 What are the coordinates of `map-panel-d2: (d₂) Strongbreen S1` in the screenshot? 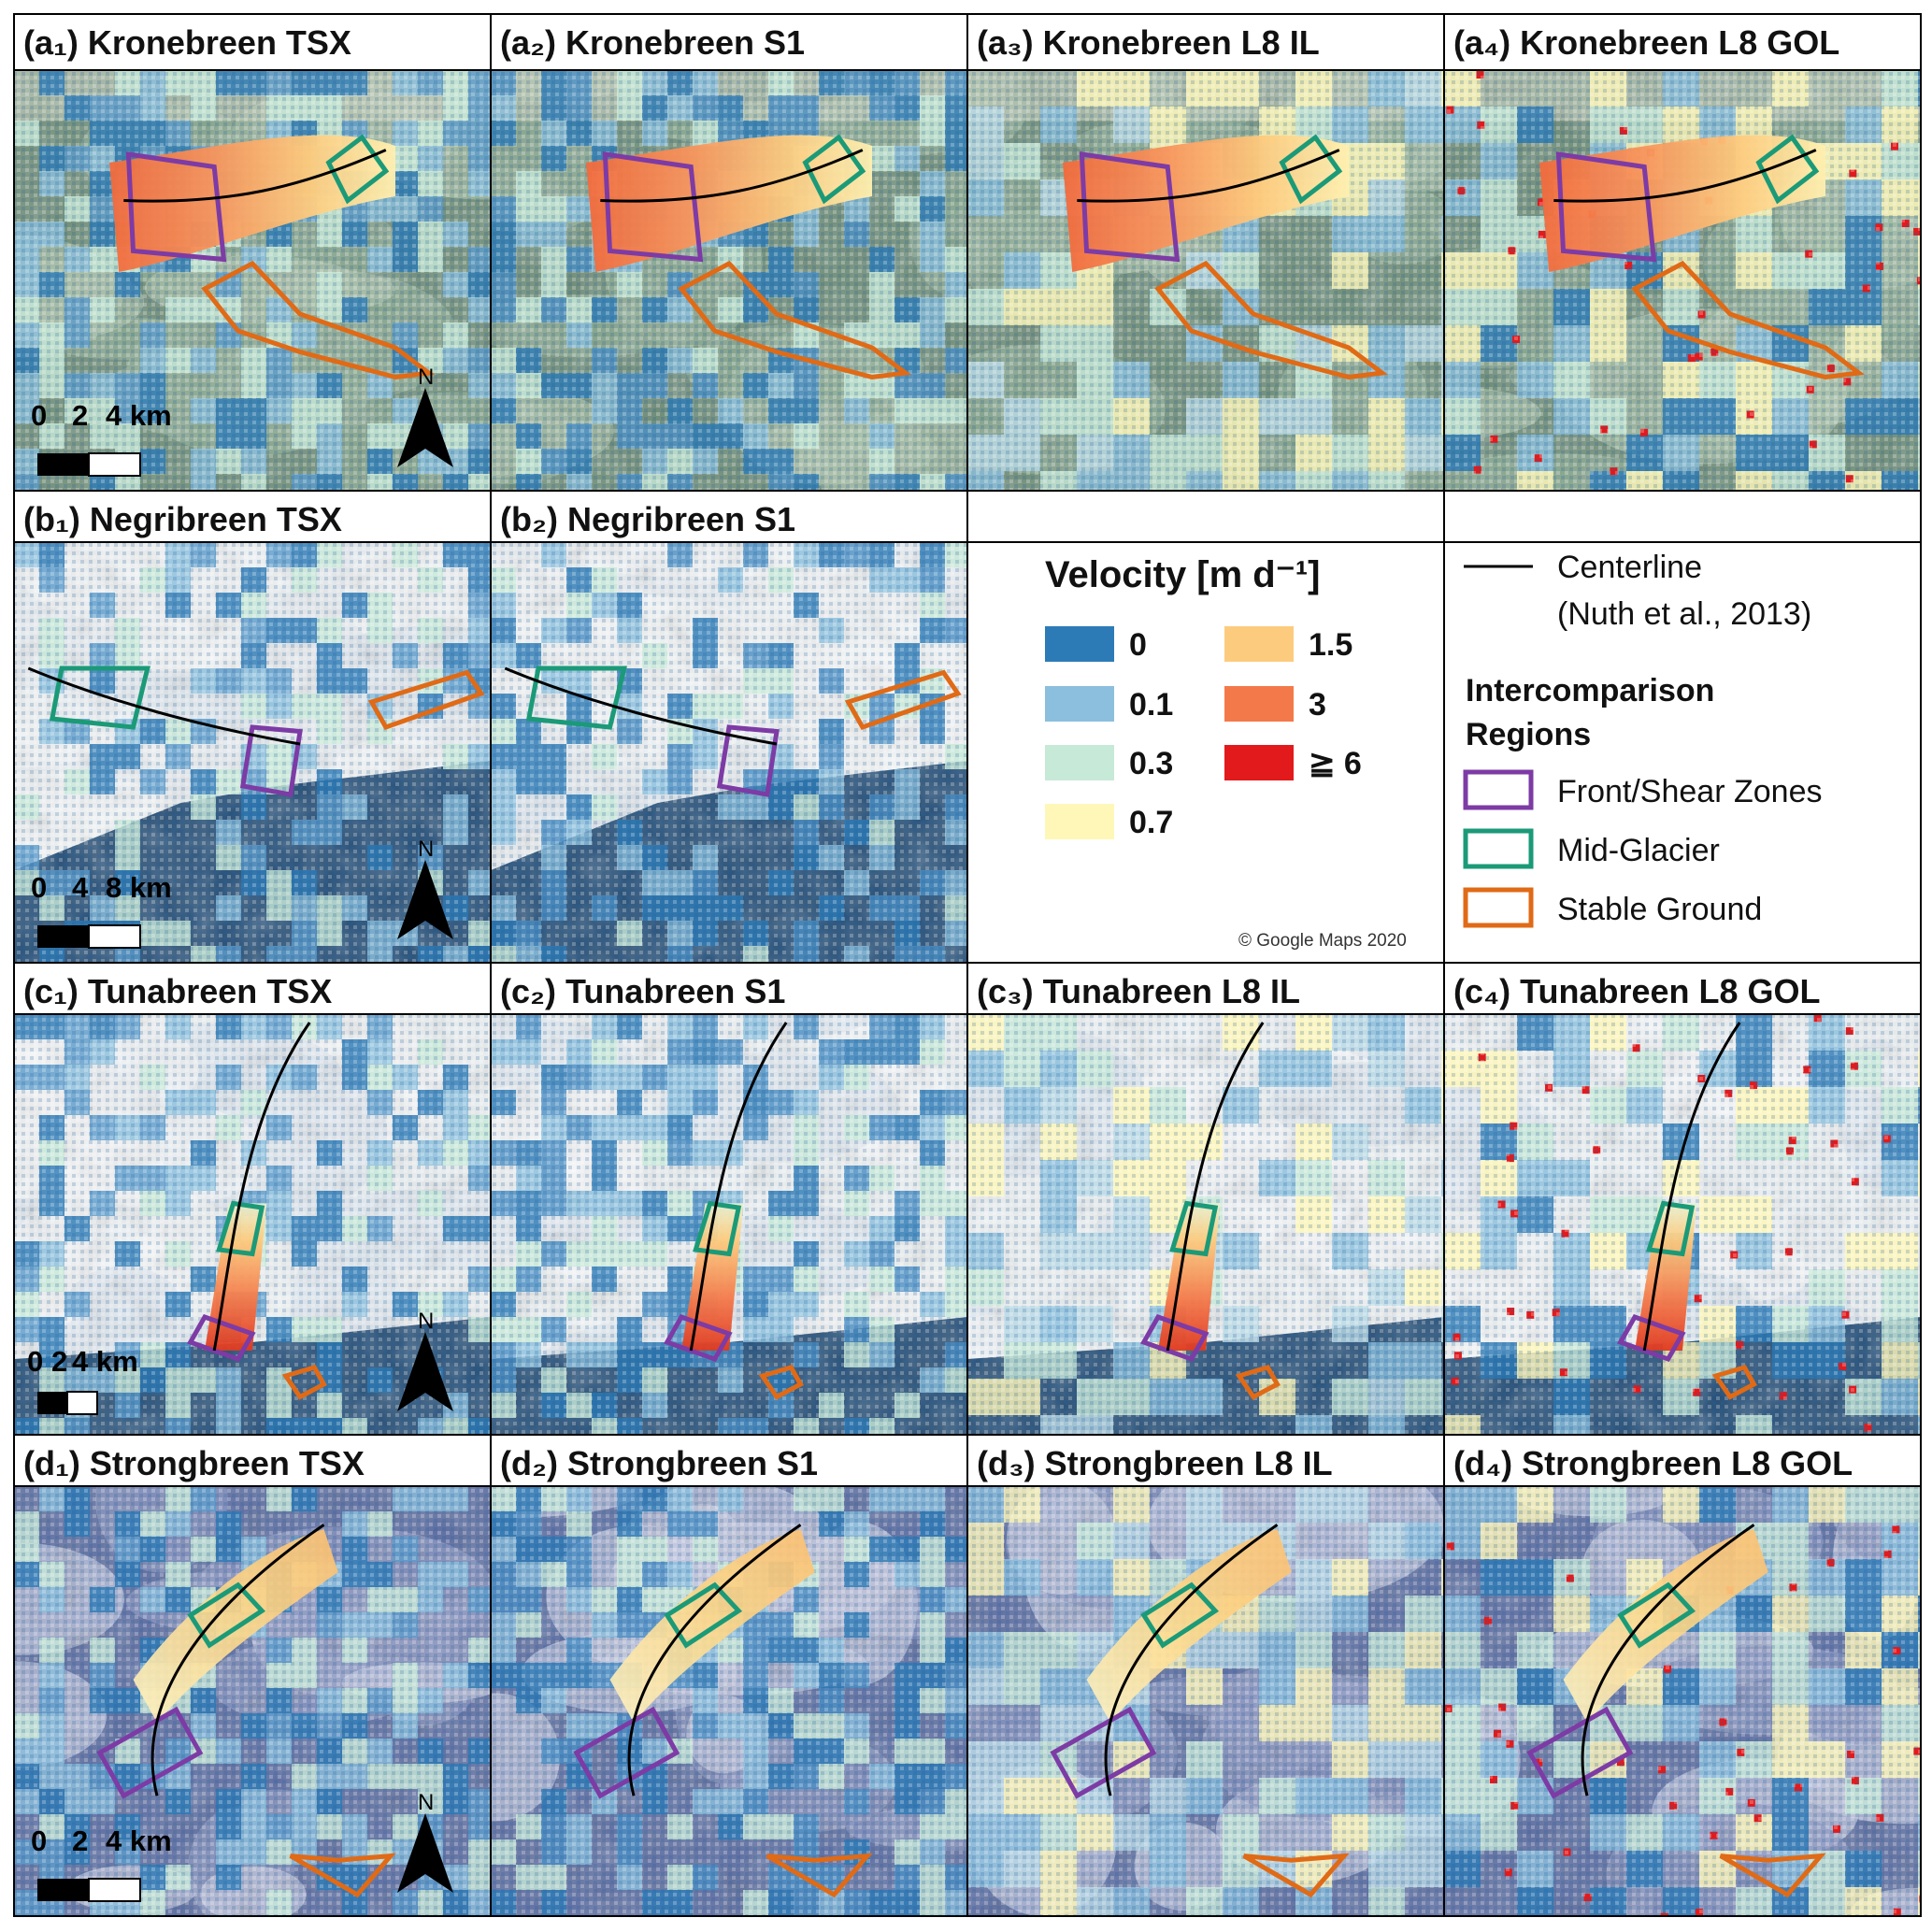 It's located at (729, 1680).